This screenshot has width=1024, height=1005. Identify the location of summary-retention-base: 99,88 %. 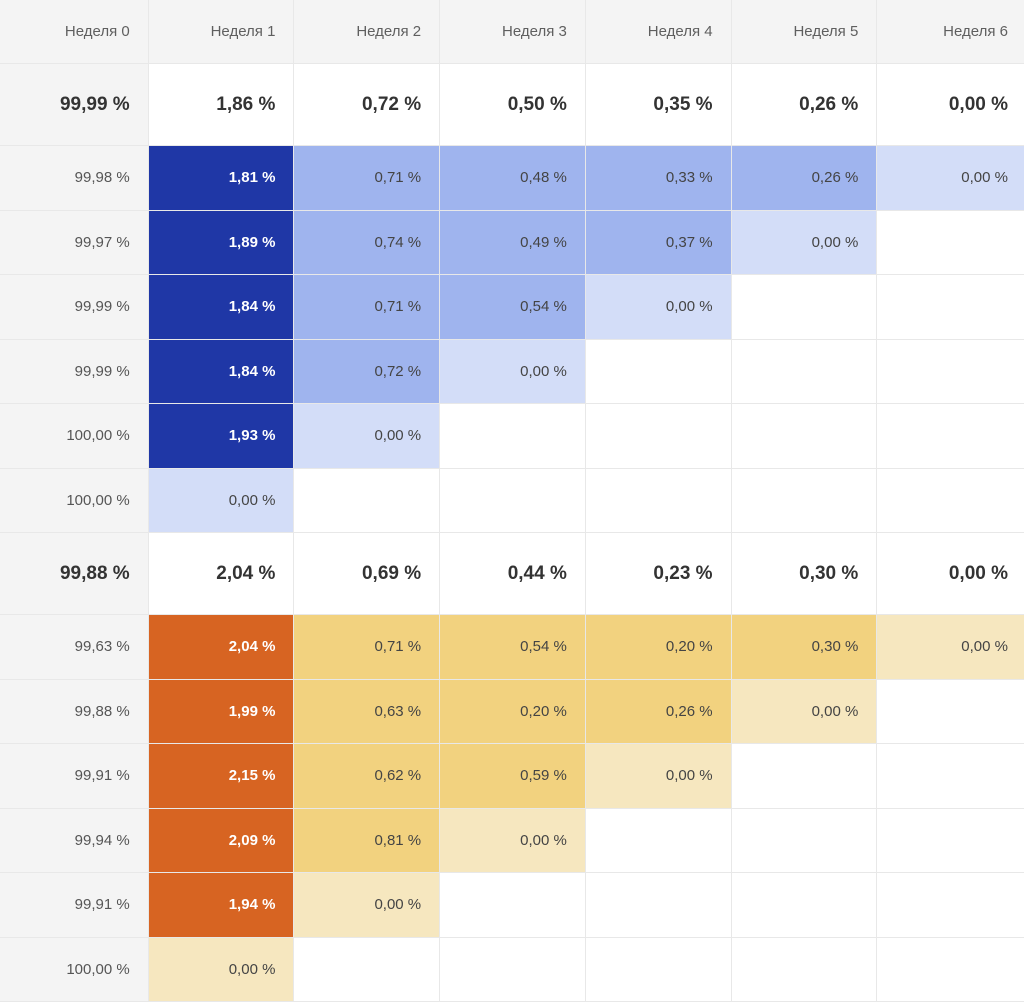
(74, 574).